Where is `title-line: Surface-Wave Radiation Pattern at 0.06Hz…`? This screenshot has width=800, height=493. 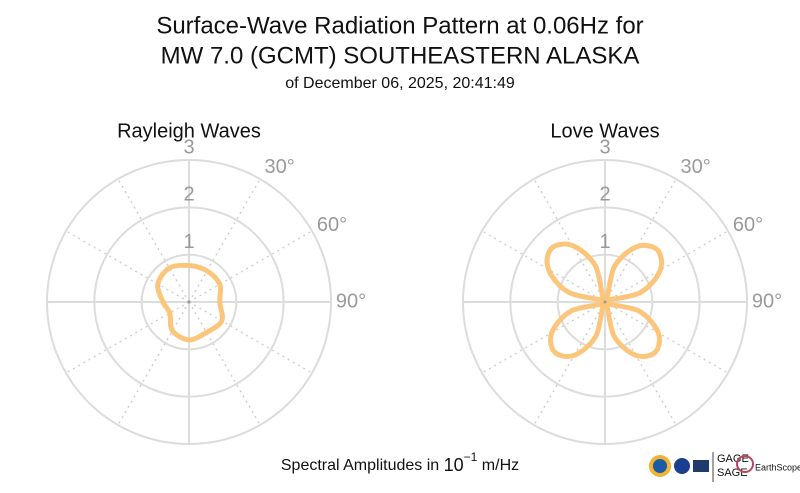
title-line: Surface-Wave Radiation Pattern at 0.06Hz… is located at coordinates (399, 25).